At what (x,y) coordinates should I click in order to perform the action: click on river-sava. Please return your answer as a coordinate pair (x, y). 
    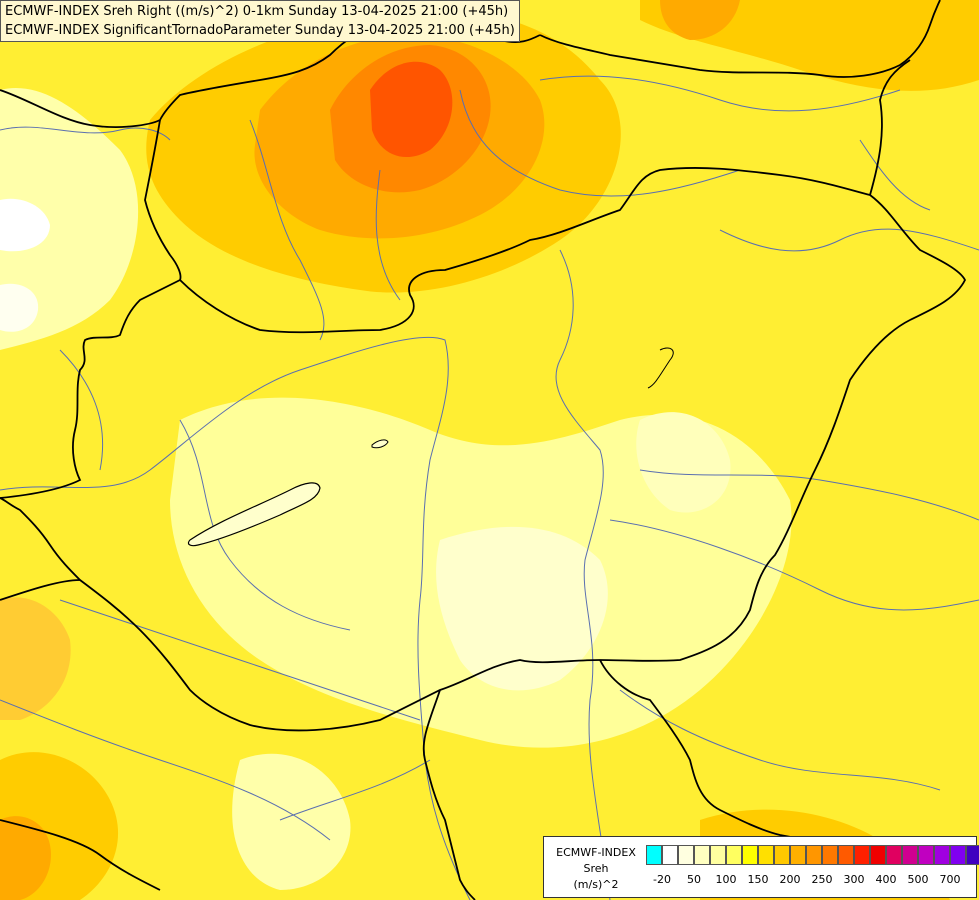
    Looking at the image, I should click on (165, 770).